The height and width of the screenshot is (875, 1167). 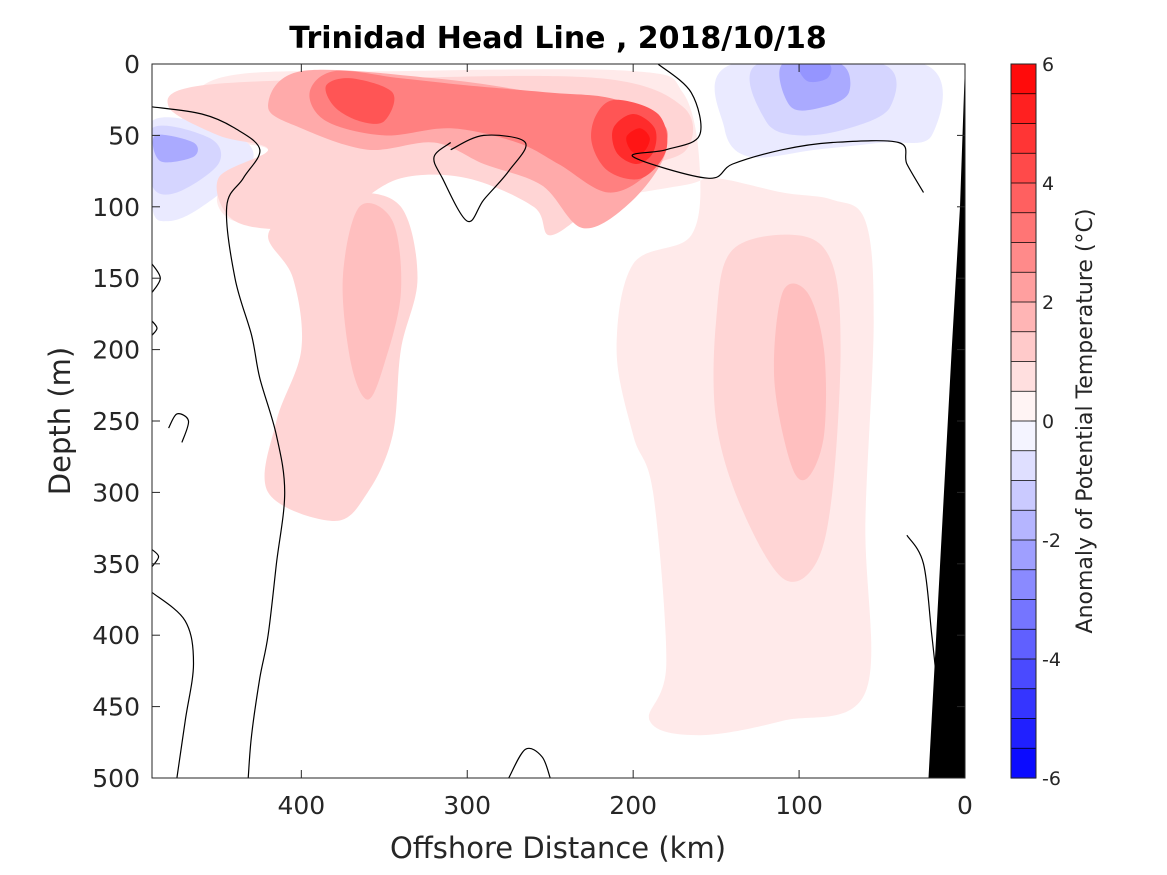 What do you see at coordinates (799, 805) in the screenshot?
I see `x-tick-label: 100` at bounding box center [799, 805].